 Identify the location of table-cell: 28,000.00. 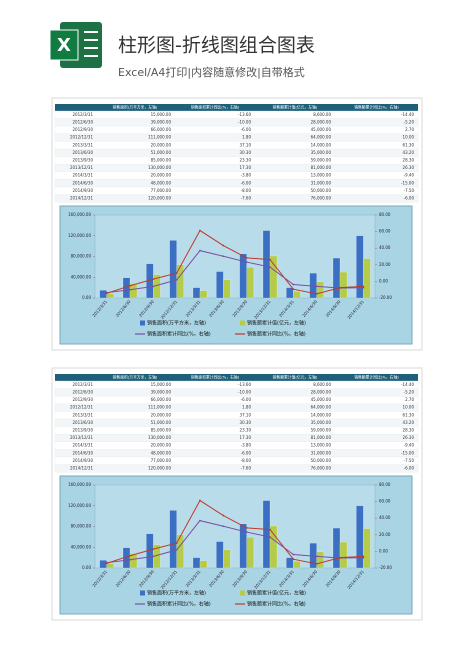
(321, 122).